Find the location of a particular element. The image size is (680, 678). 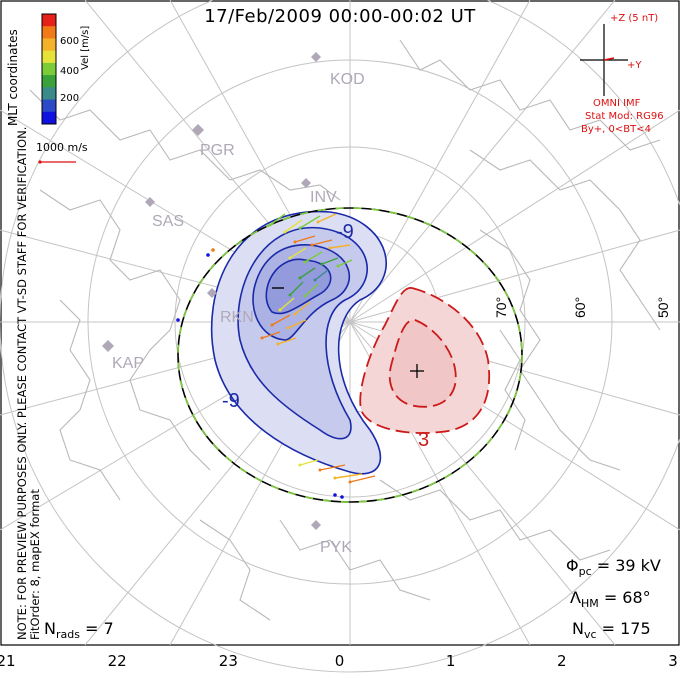

scale-vector-label: 1000 m/s is located at coordinates (62, 147).